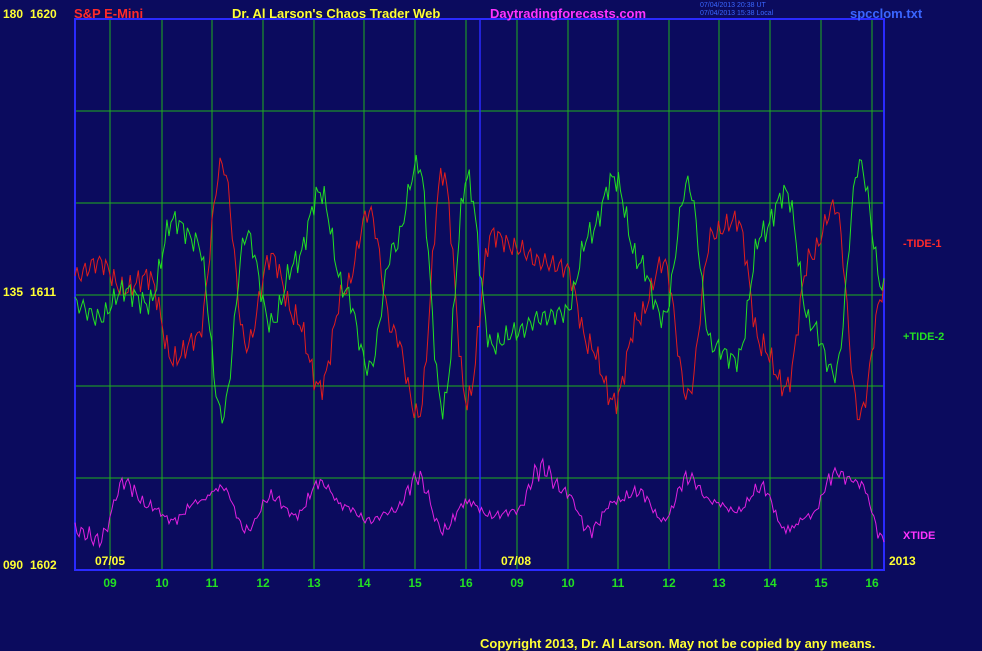 The height and width of the screenshot is (651, 982). Describe the element at coordinates (922, 244) in the screenshot. I see `series-label: -TIDE-1` at that location.